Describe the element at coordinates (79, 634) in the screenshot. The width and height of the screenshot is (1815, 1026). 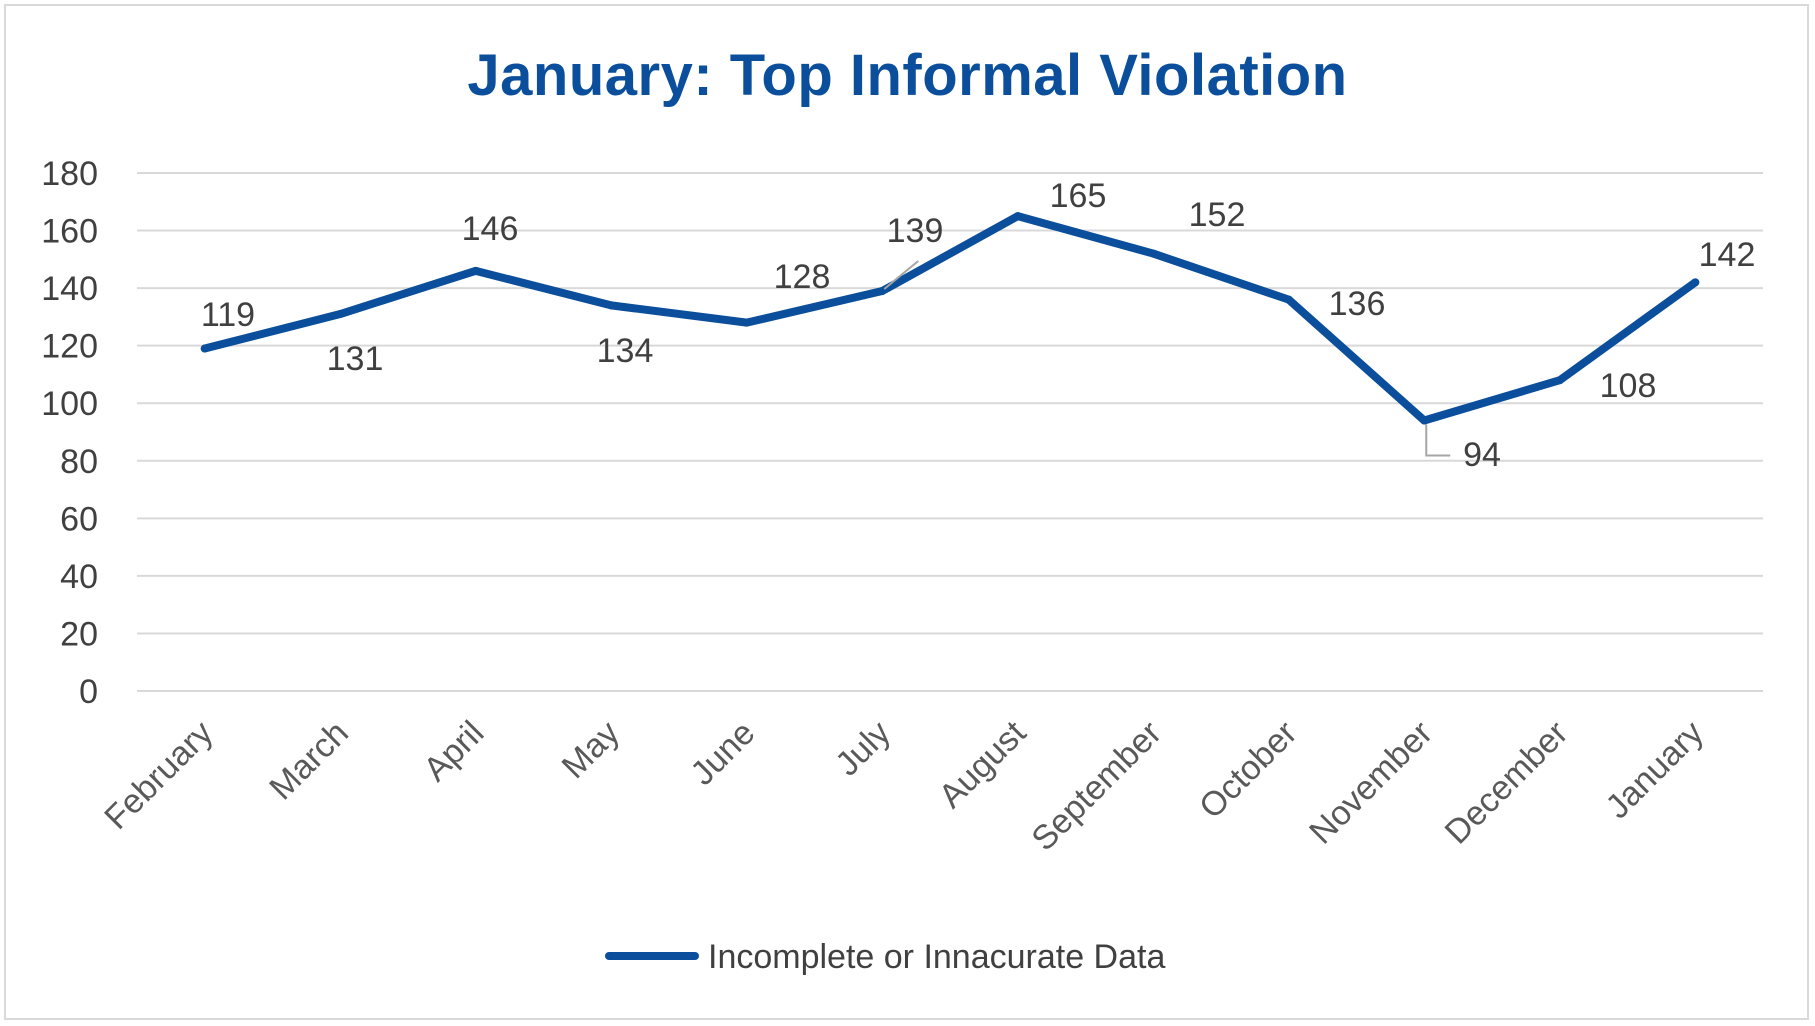
I see `y-tick-label: 20` at that location.